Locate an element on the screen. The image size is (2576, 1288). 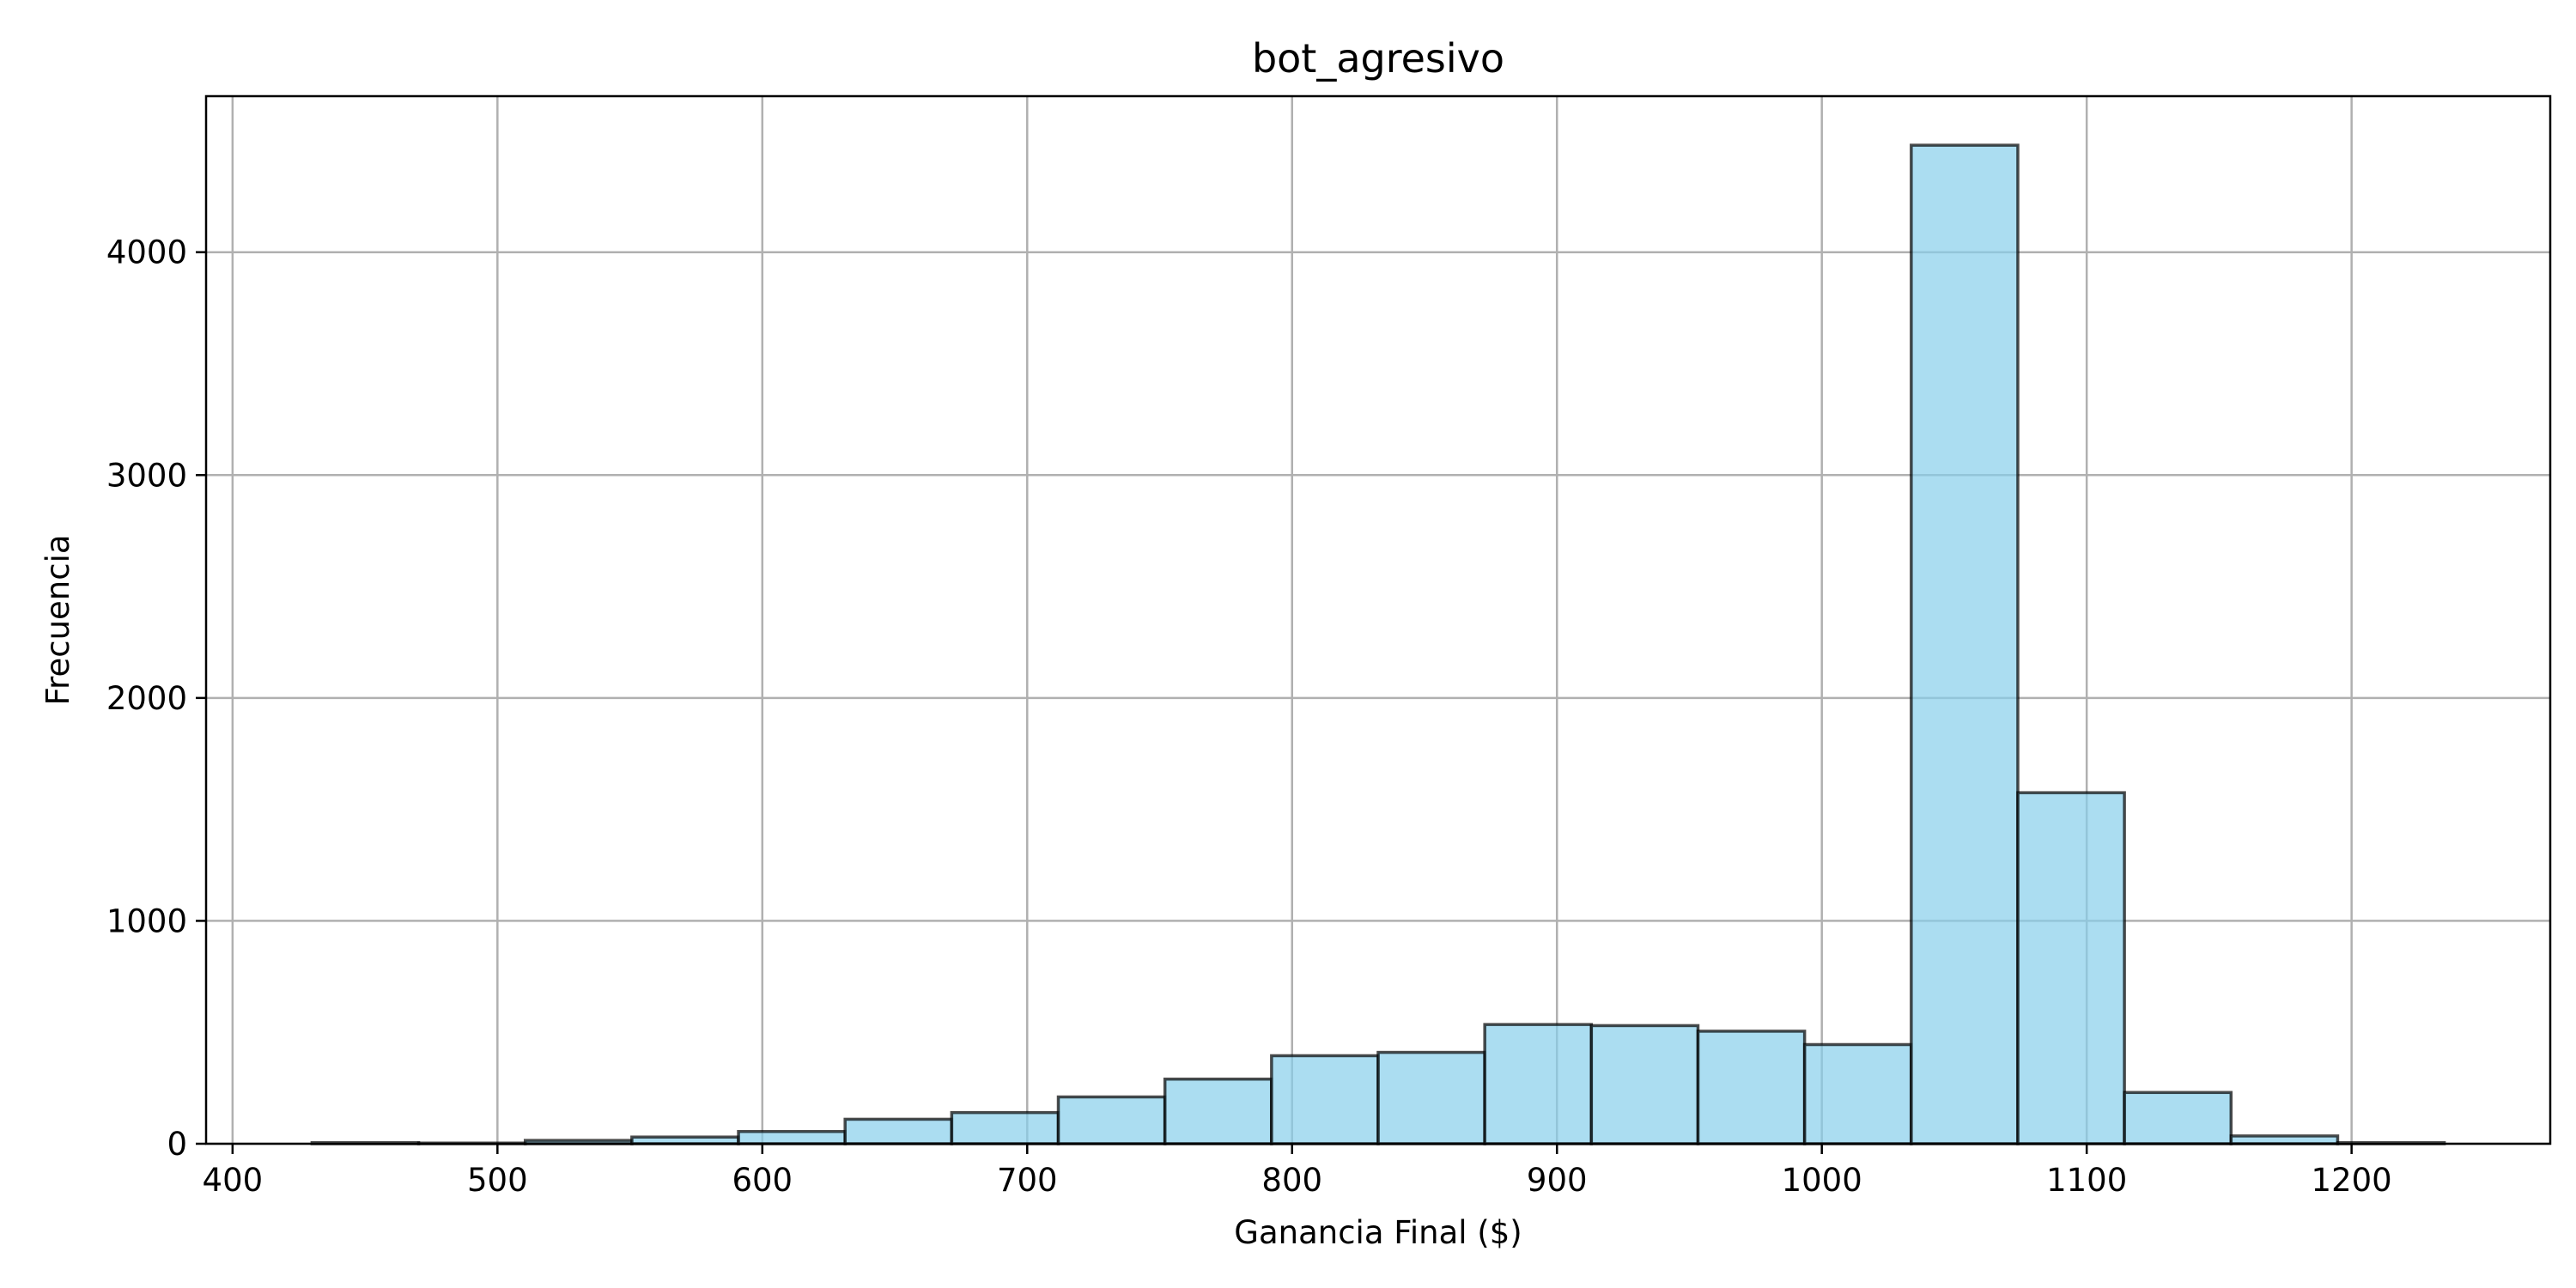
x-tick-label: 700 is located at coordinates (1027, 1180).